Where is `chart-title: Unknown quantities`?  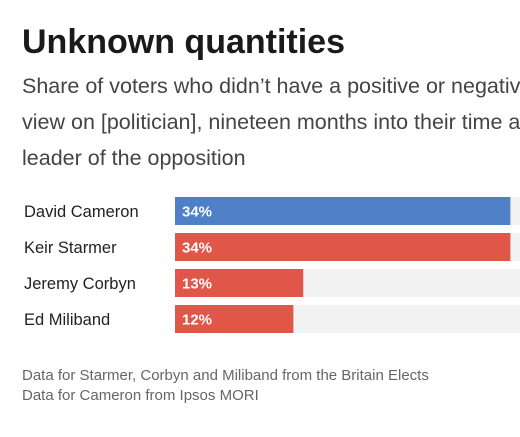
chart-title: Unknown quantities is located at coordinates (183, 42).